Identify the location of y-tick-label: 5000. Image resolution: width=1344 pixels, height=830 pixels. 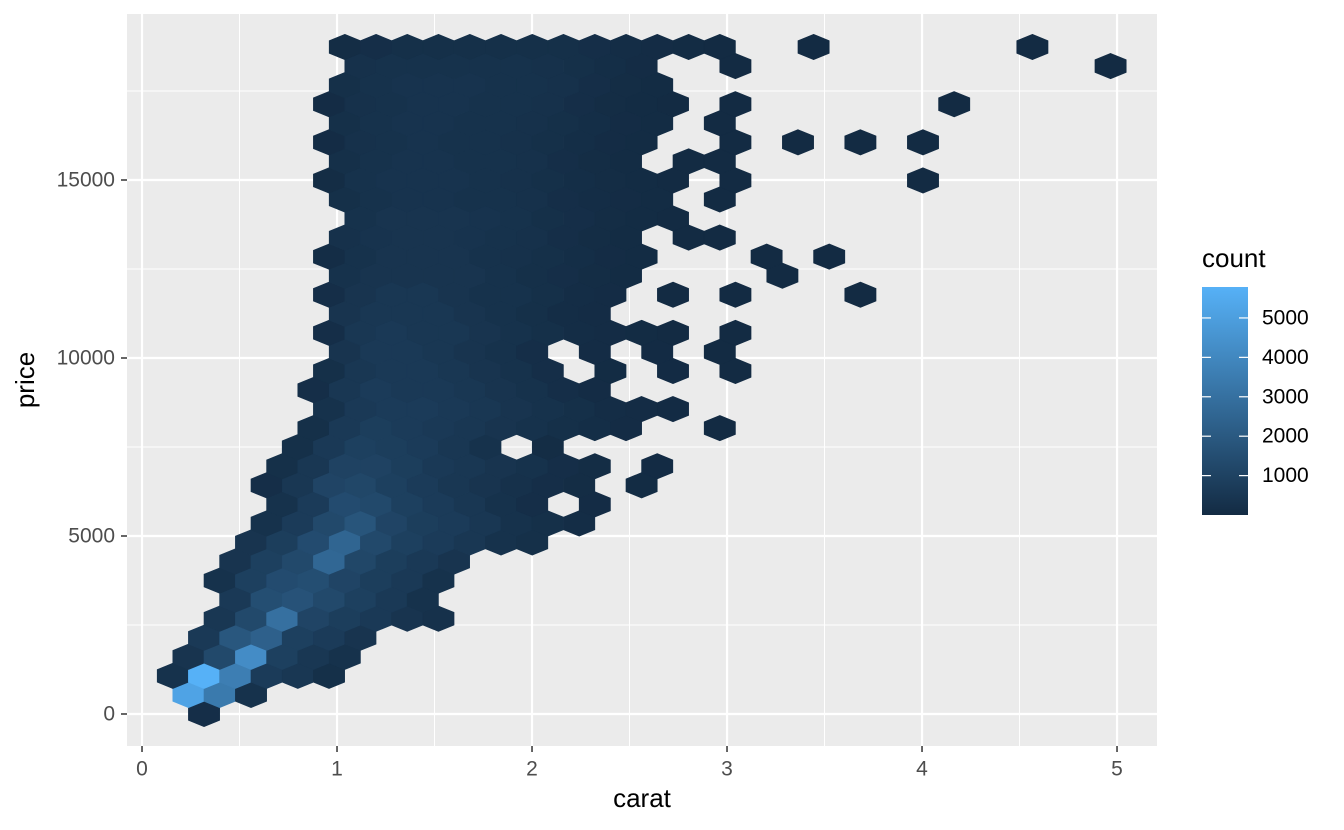
(91, 536).